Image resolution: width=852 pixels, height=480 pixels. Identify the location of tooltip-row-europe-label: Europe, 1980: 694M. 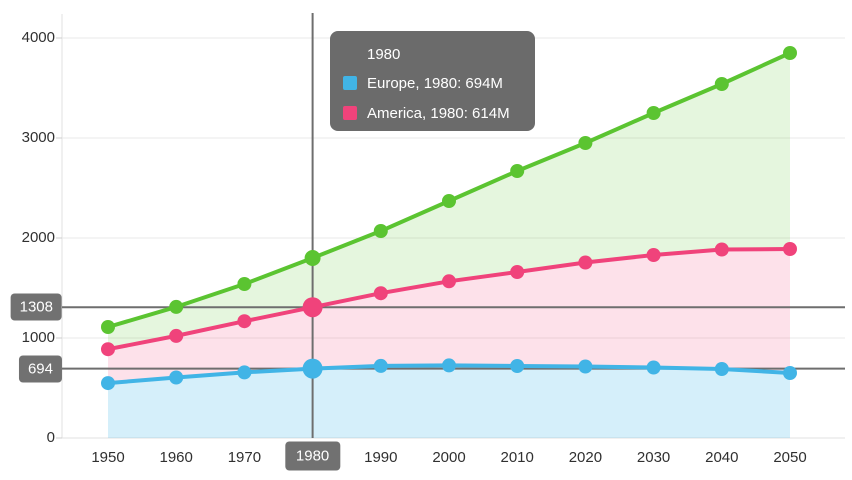
(435, 83).